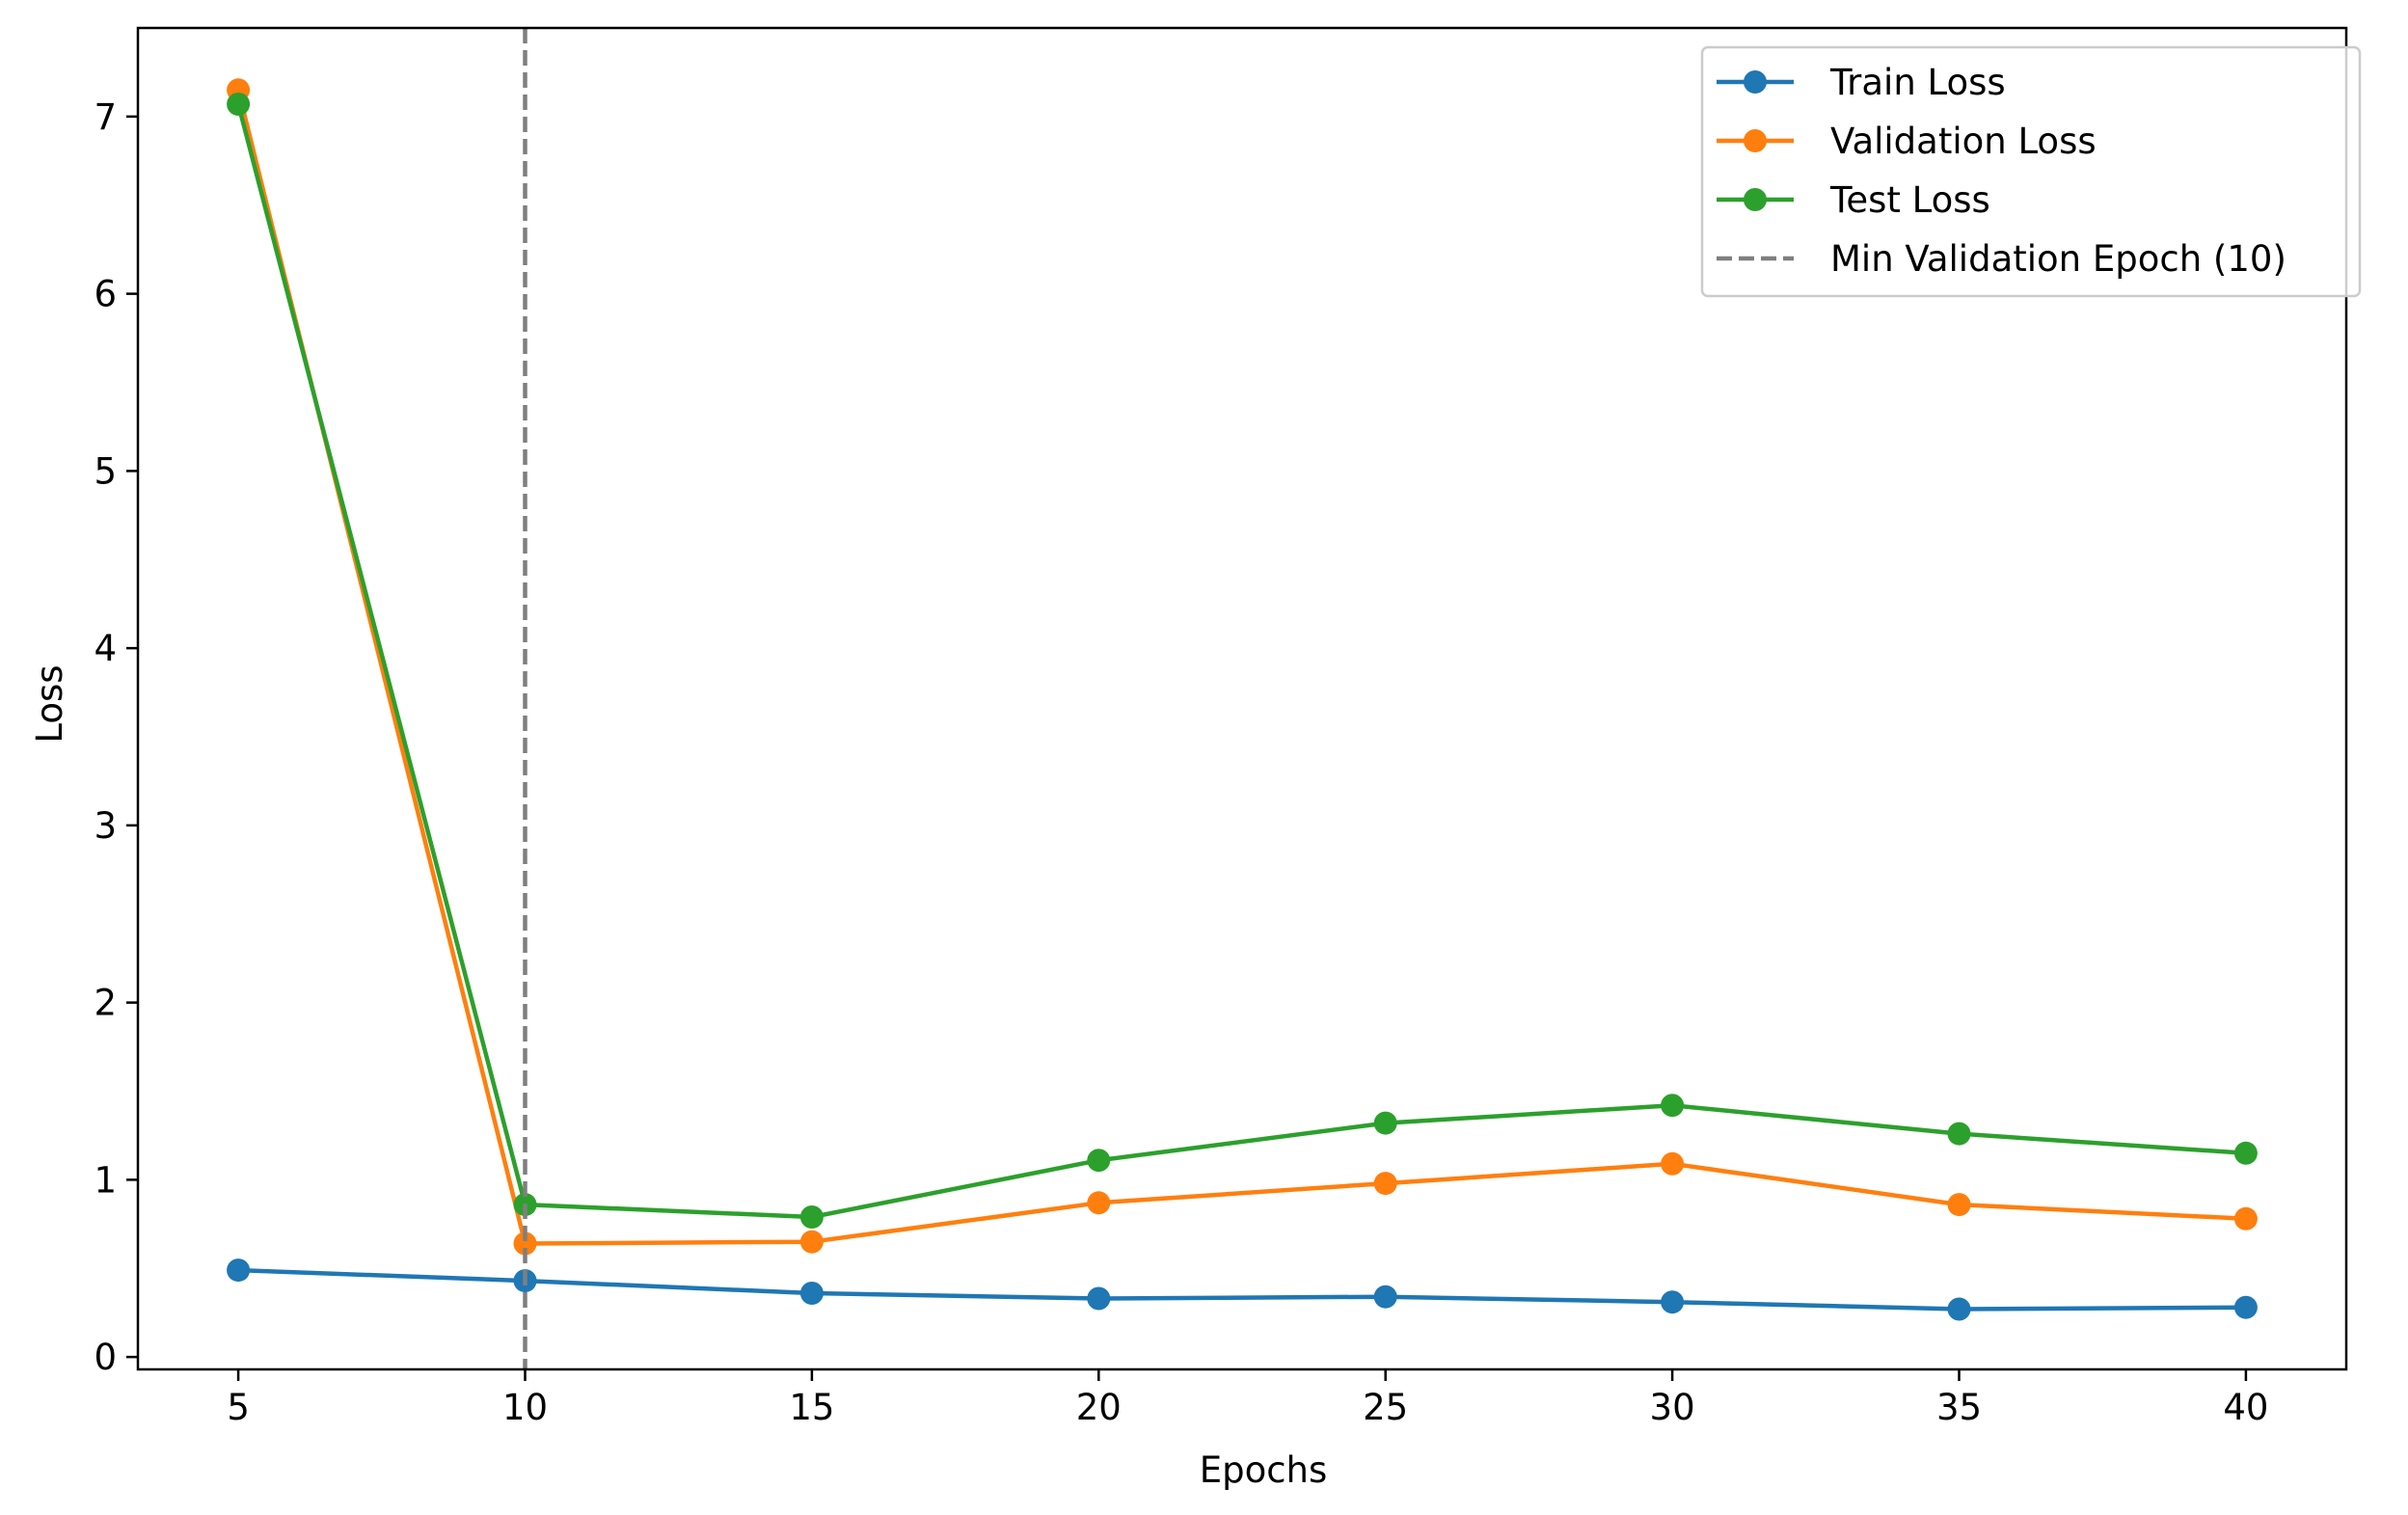  What do you see at coordinates (1672, 1407) in the screenshot?
I see `x-tick-label: 30` at bounding box center [1672, 1407].